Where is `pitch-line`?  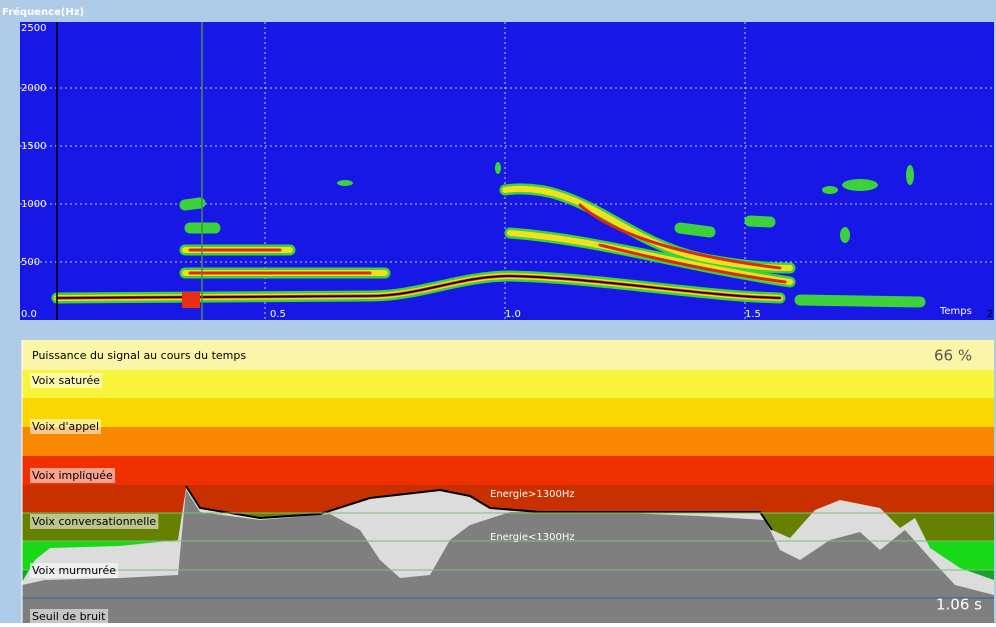 pitch-line is located at coordinates (418, 287).